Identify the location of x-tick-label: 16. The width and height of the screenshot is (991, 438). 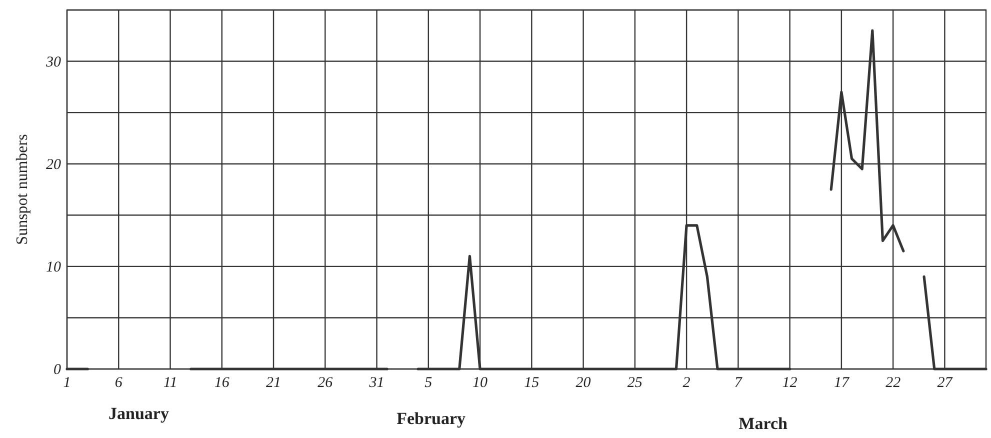
(222, 383).